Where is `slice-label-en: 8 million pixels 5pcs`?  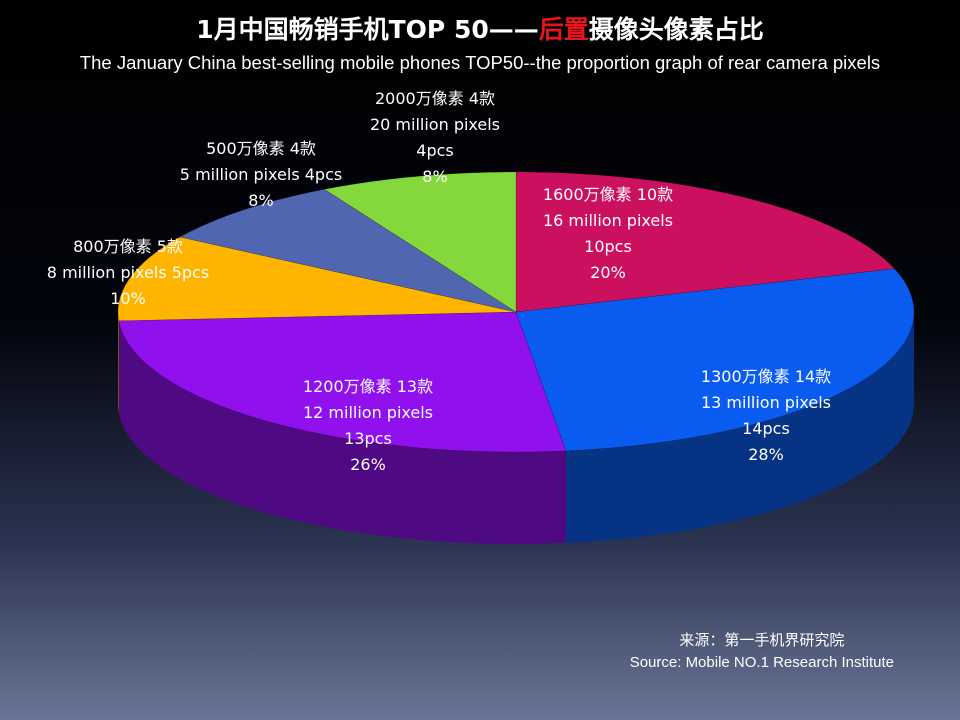
slice-label-en: 8 million pixels 5pcs is located at coordinates (128, 272).